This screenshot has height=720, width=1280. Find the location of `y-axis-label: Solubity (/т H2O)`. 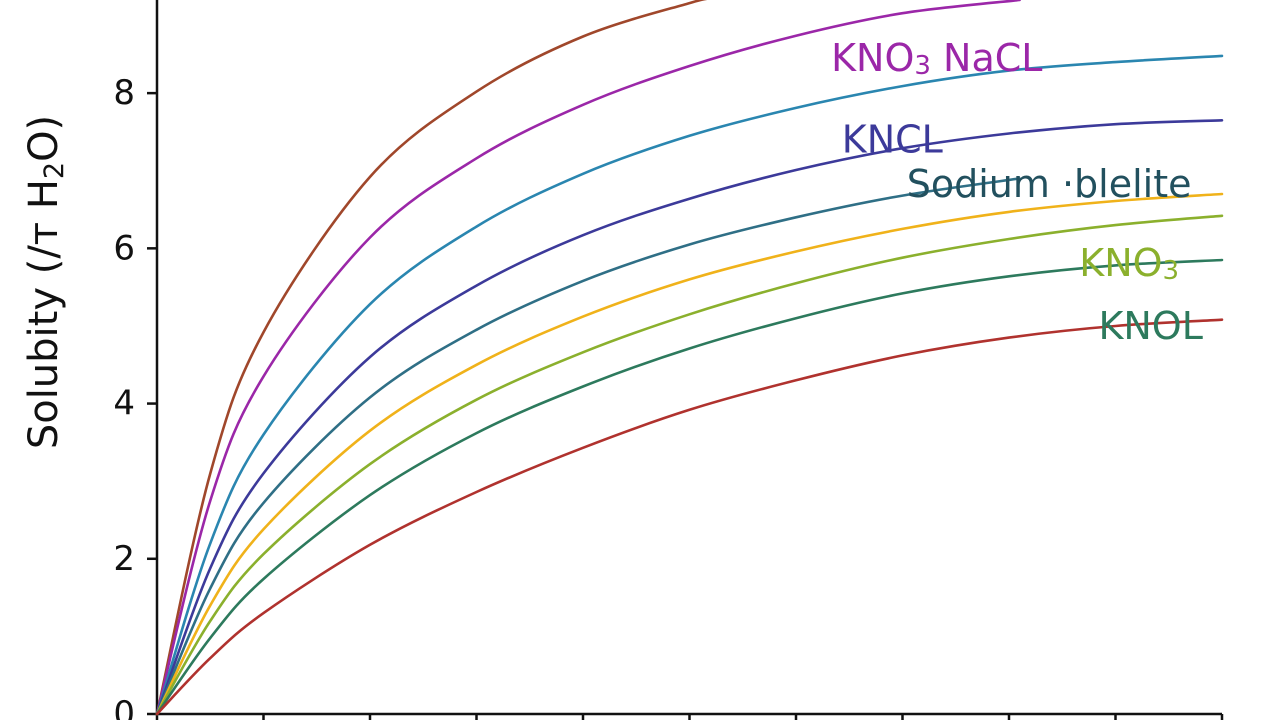

y-axis-label: Solubity (/т H2O) is located at coordinates (45, 282).